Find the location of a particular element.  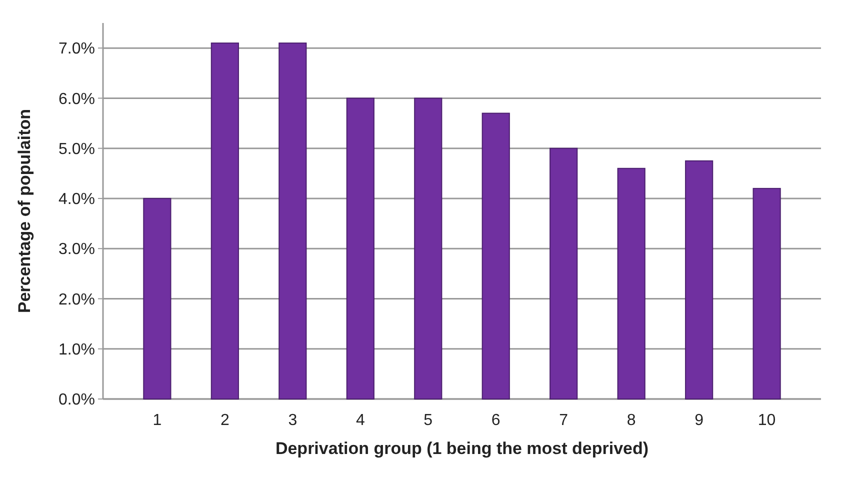

y-tick-label: 4.0% is located at coordinates (76, 199).